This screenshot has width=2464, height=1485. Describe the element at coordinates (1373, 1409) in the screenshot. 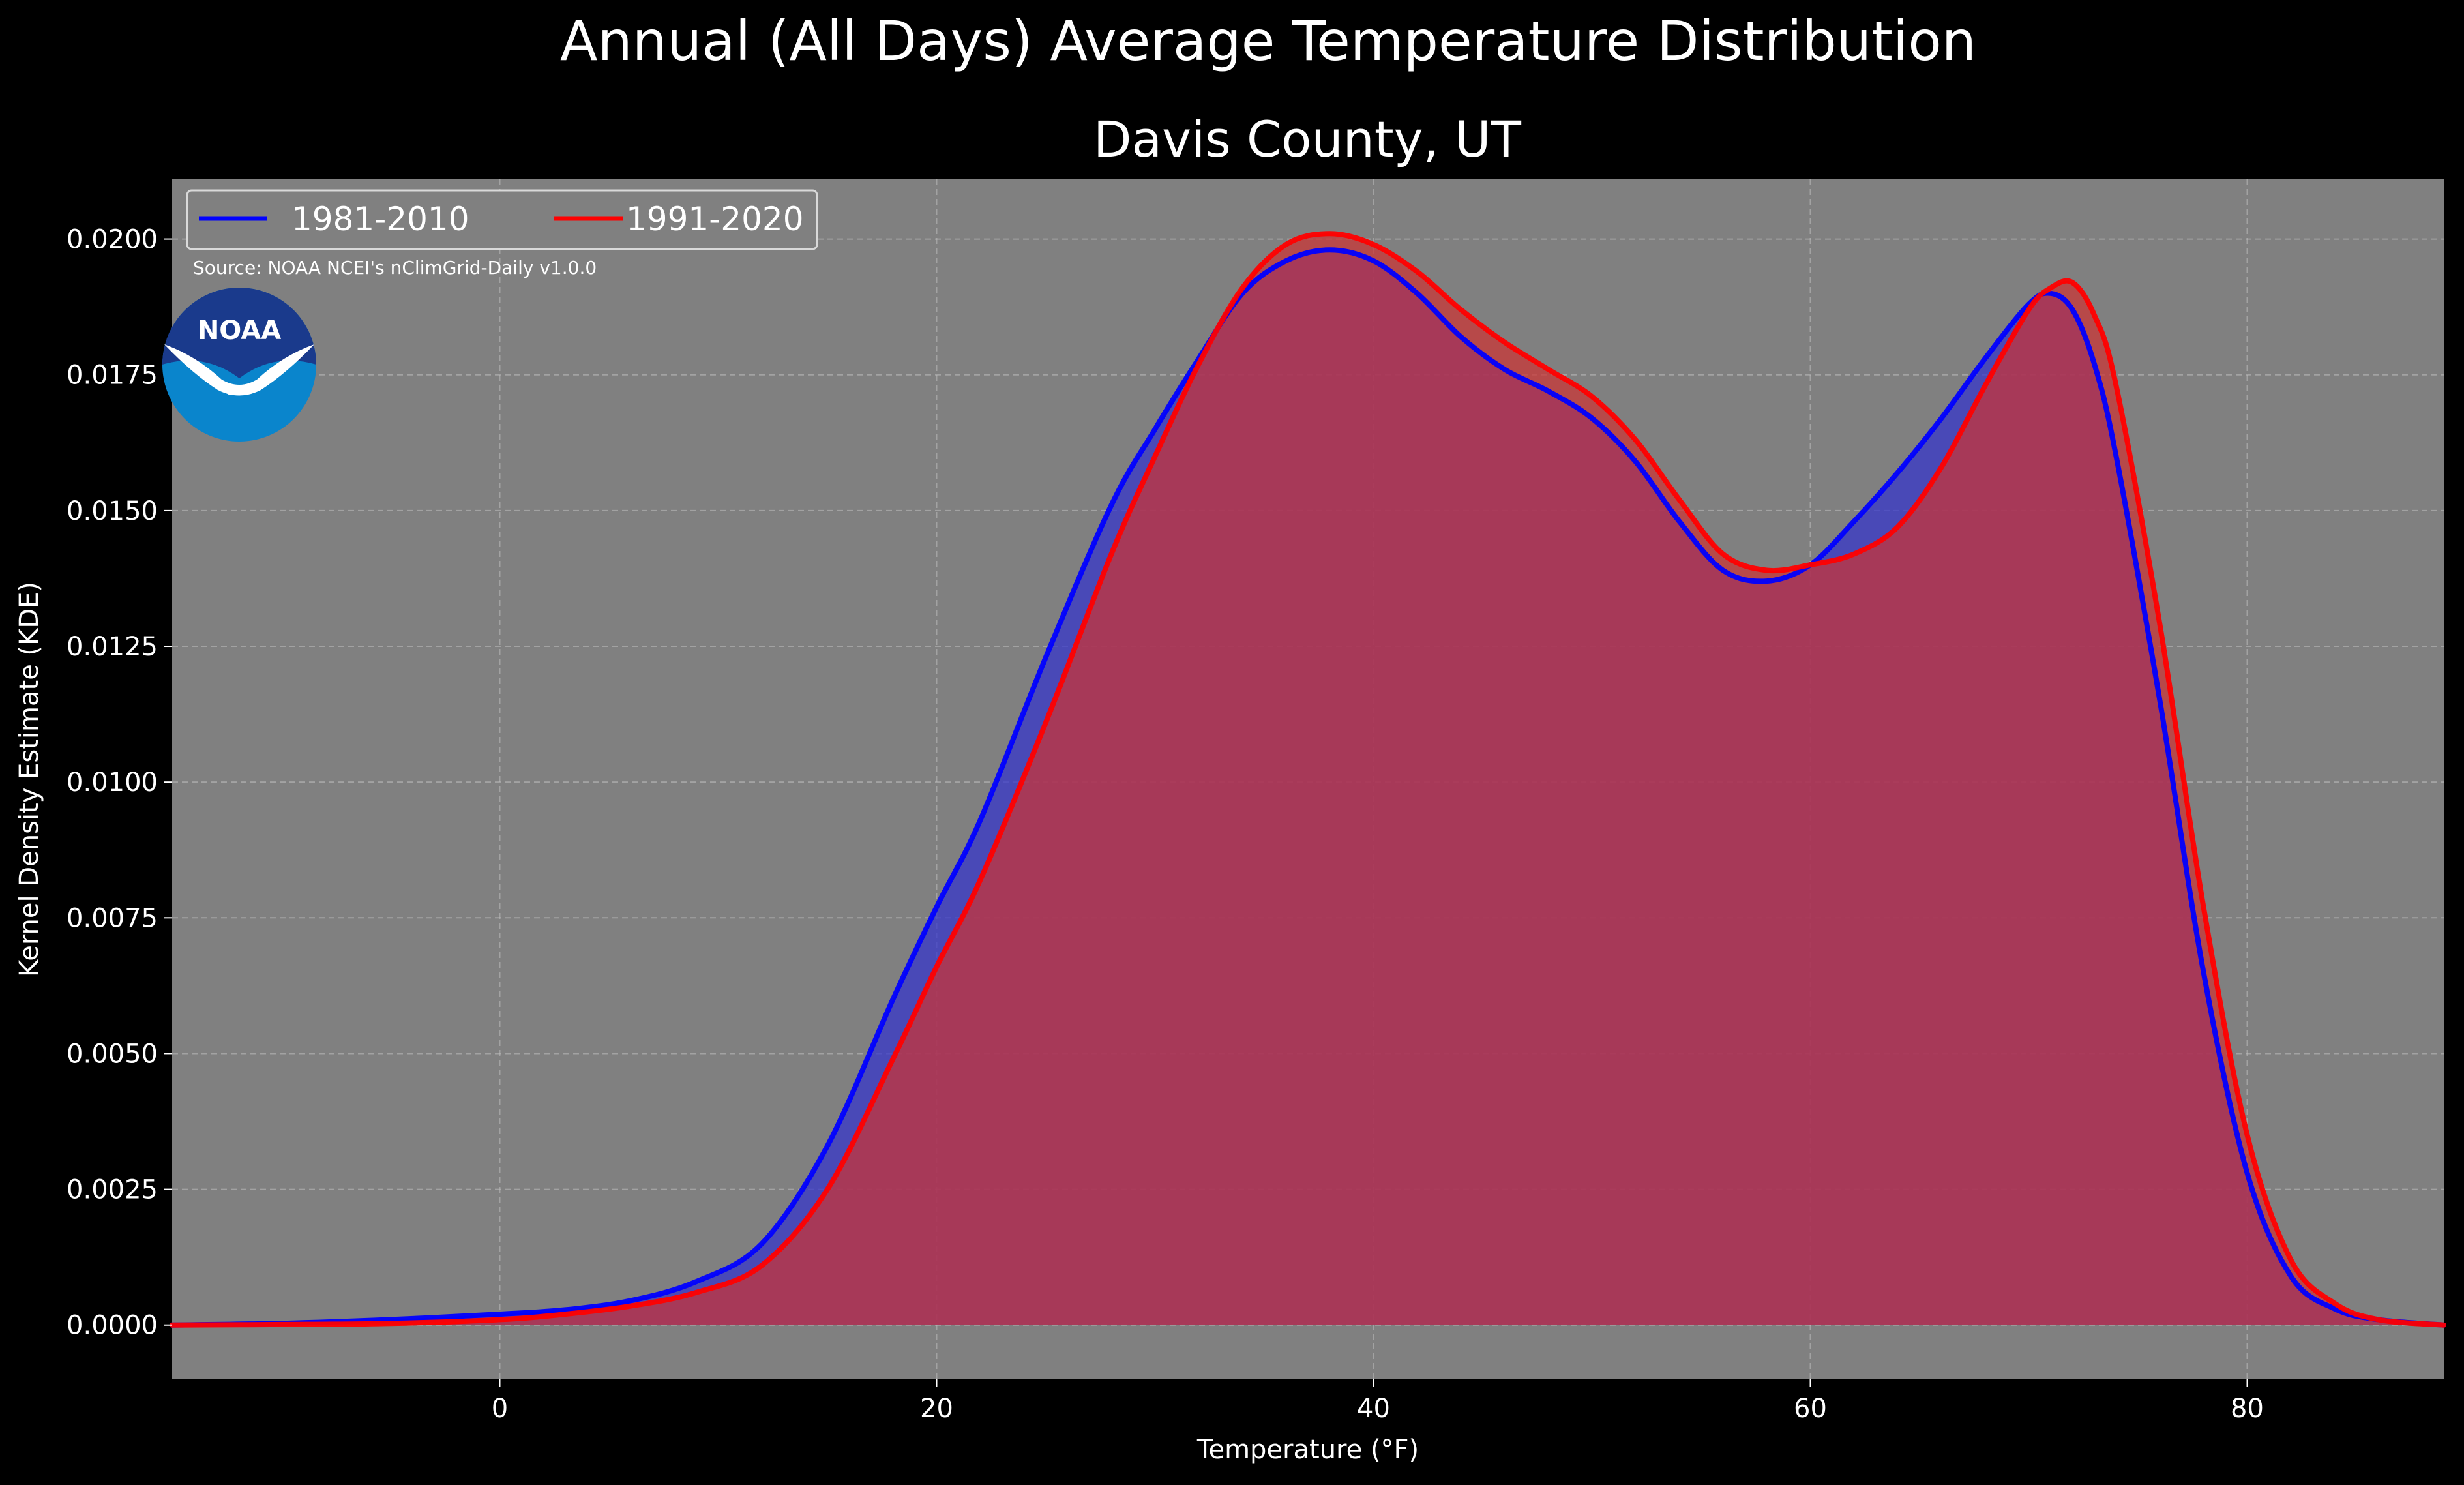

I see `x-tick-label: 40` at that location.